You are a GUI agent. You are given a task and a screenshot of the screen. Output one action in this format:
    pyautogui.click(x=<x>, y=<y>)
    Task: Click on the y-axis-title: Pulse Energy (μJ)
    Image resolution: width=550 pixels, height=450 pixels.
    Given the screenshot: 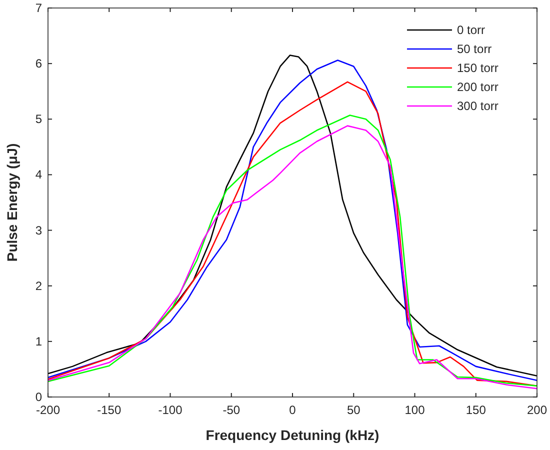 What is the action you would take?
    pyautogui.click(x=12, y=202)
    